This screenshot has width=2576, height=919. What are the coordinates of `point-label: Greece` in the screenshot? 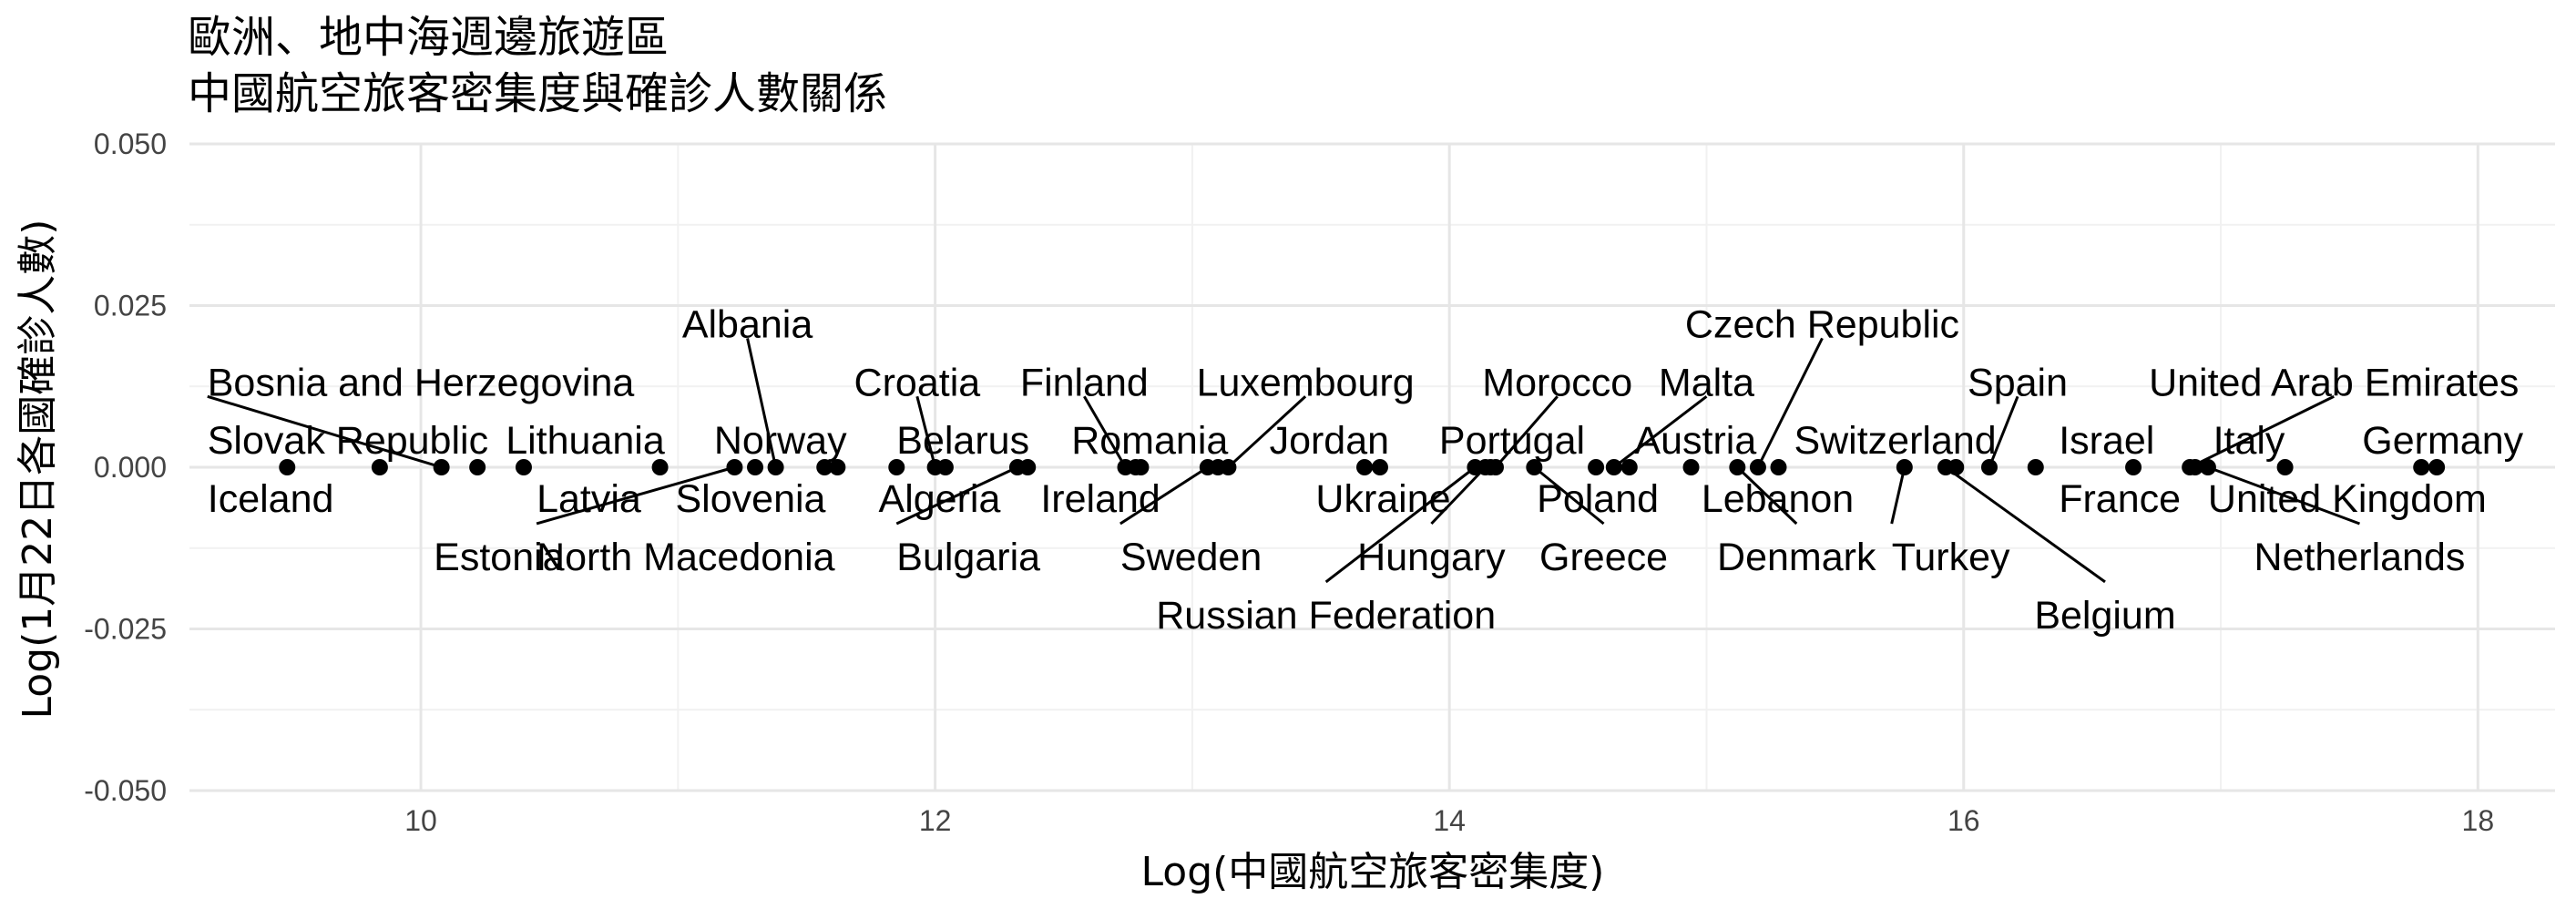 It's located at (1603, 557).